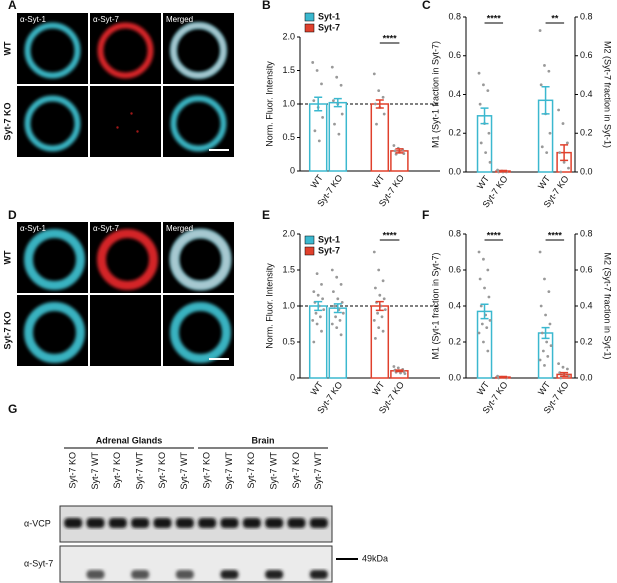 Image resolution: width=617 pixels, height=583 pixels. Describe the element at coordinates (454, 377) in the screenshot. I see `y-tick-label: 0.0` at that location.